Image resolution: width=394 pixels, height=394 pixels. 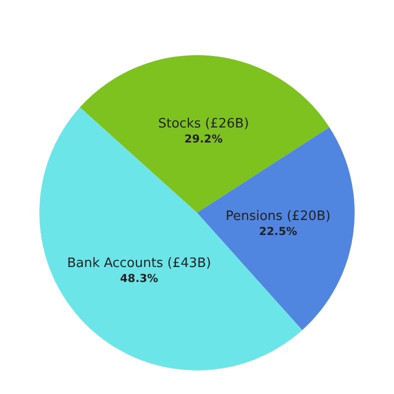 What do you see at coordinates (278, 231) in the screenshot?
I see `data-label: 22.5%` at bounding box center [278, 231].